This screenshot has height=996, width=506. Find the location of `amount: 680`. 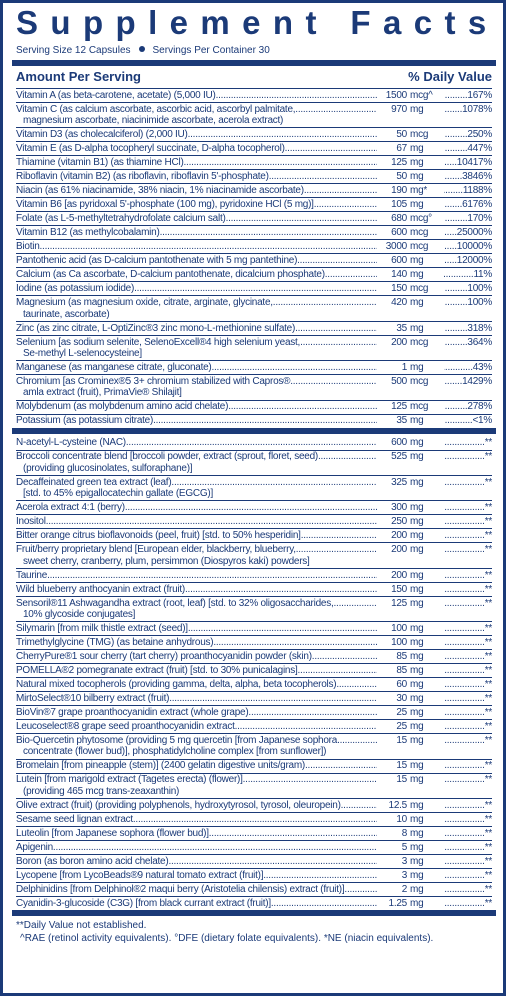

amount: 680 is located at coordinates (399, 219).